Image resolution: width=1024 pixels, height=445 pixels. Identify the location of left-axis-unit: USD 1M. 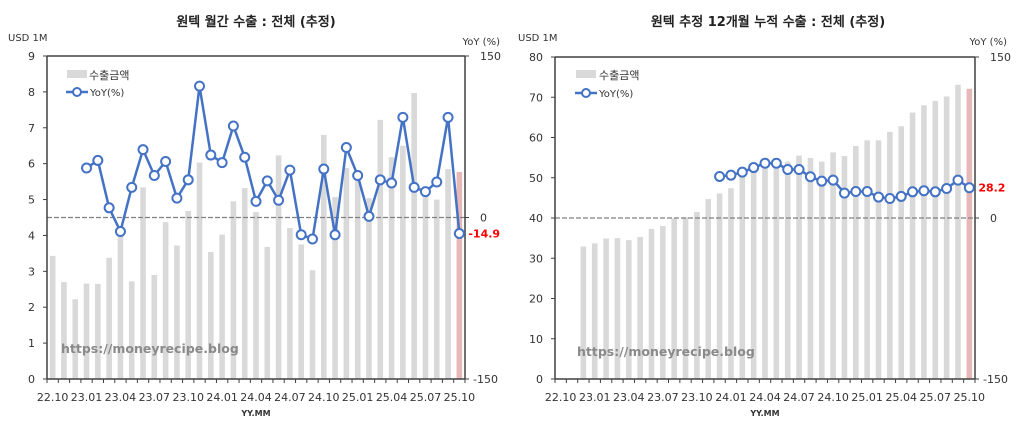
(28, 38).